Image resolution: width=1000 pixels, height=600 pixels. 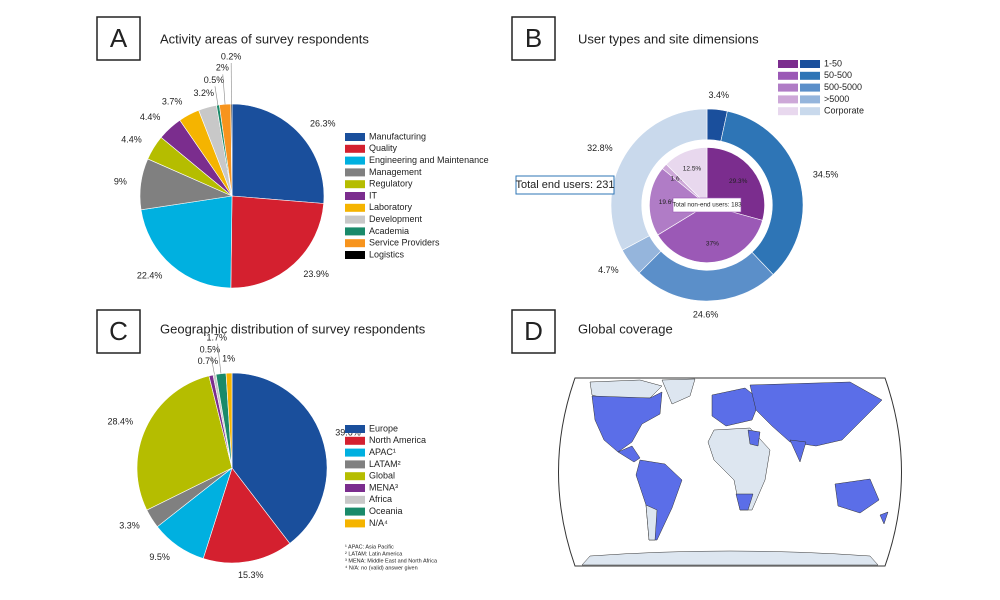 What do you see at coordinates (382, 452) in the screenshot?
I see `legend-label: APAC¹` at bounding box center [382, 452].